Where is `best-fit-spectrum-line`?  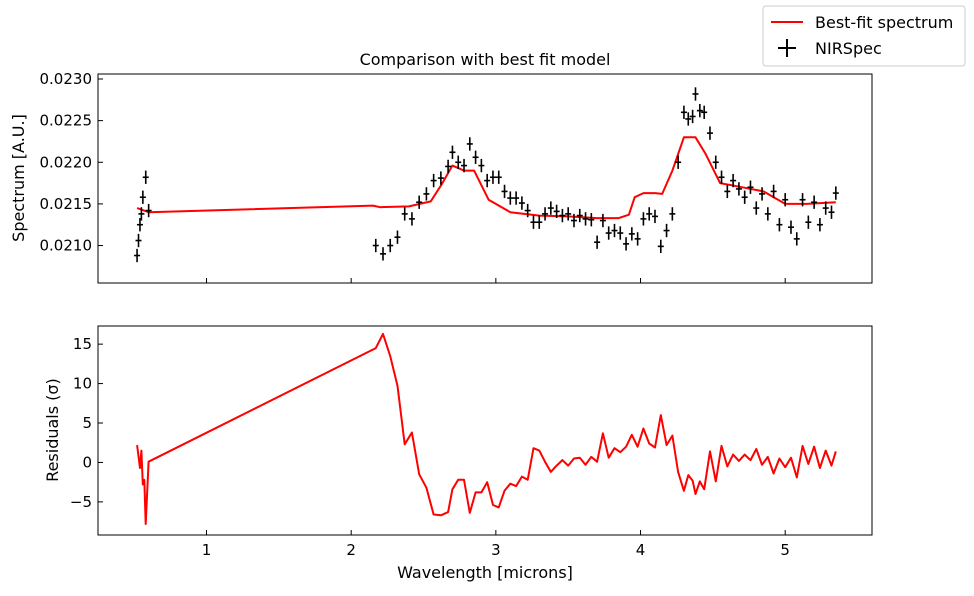
best-fit-spectrum-line is located at coordinates (486, 178).